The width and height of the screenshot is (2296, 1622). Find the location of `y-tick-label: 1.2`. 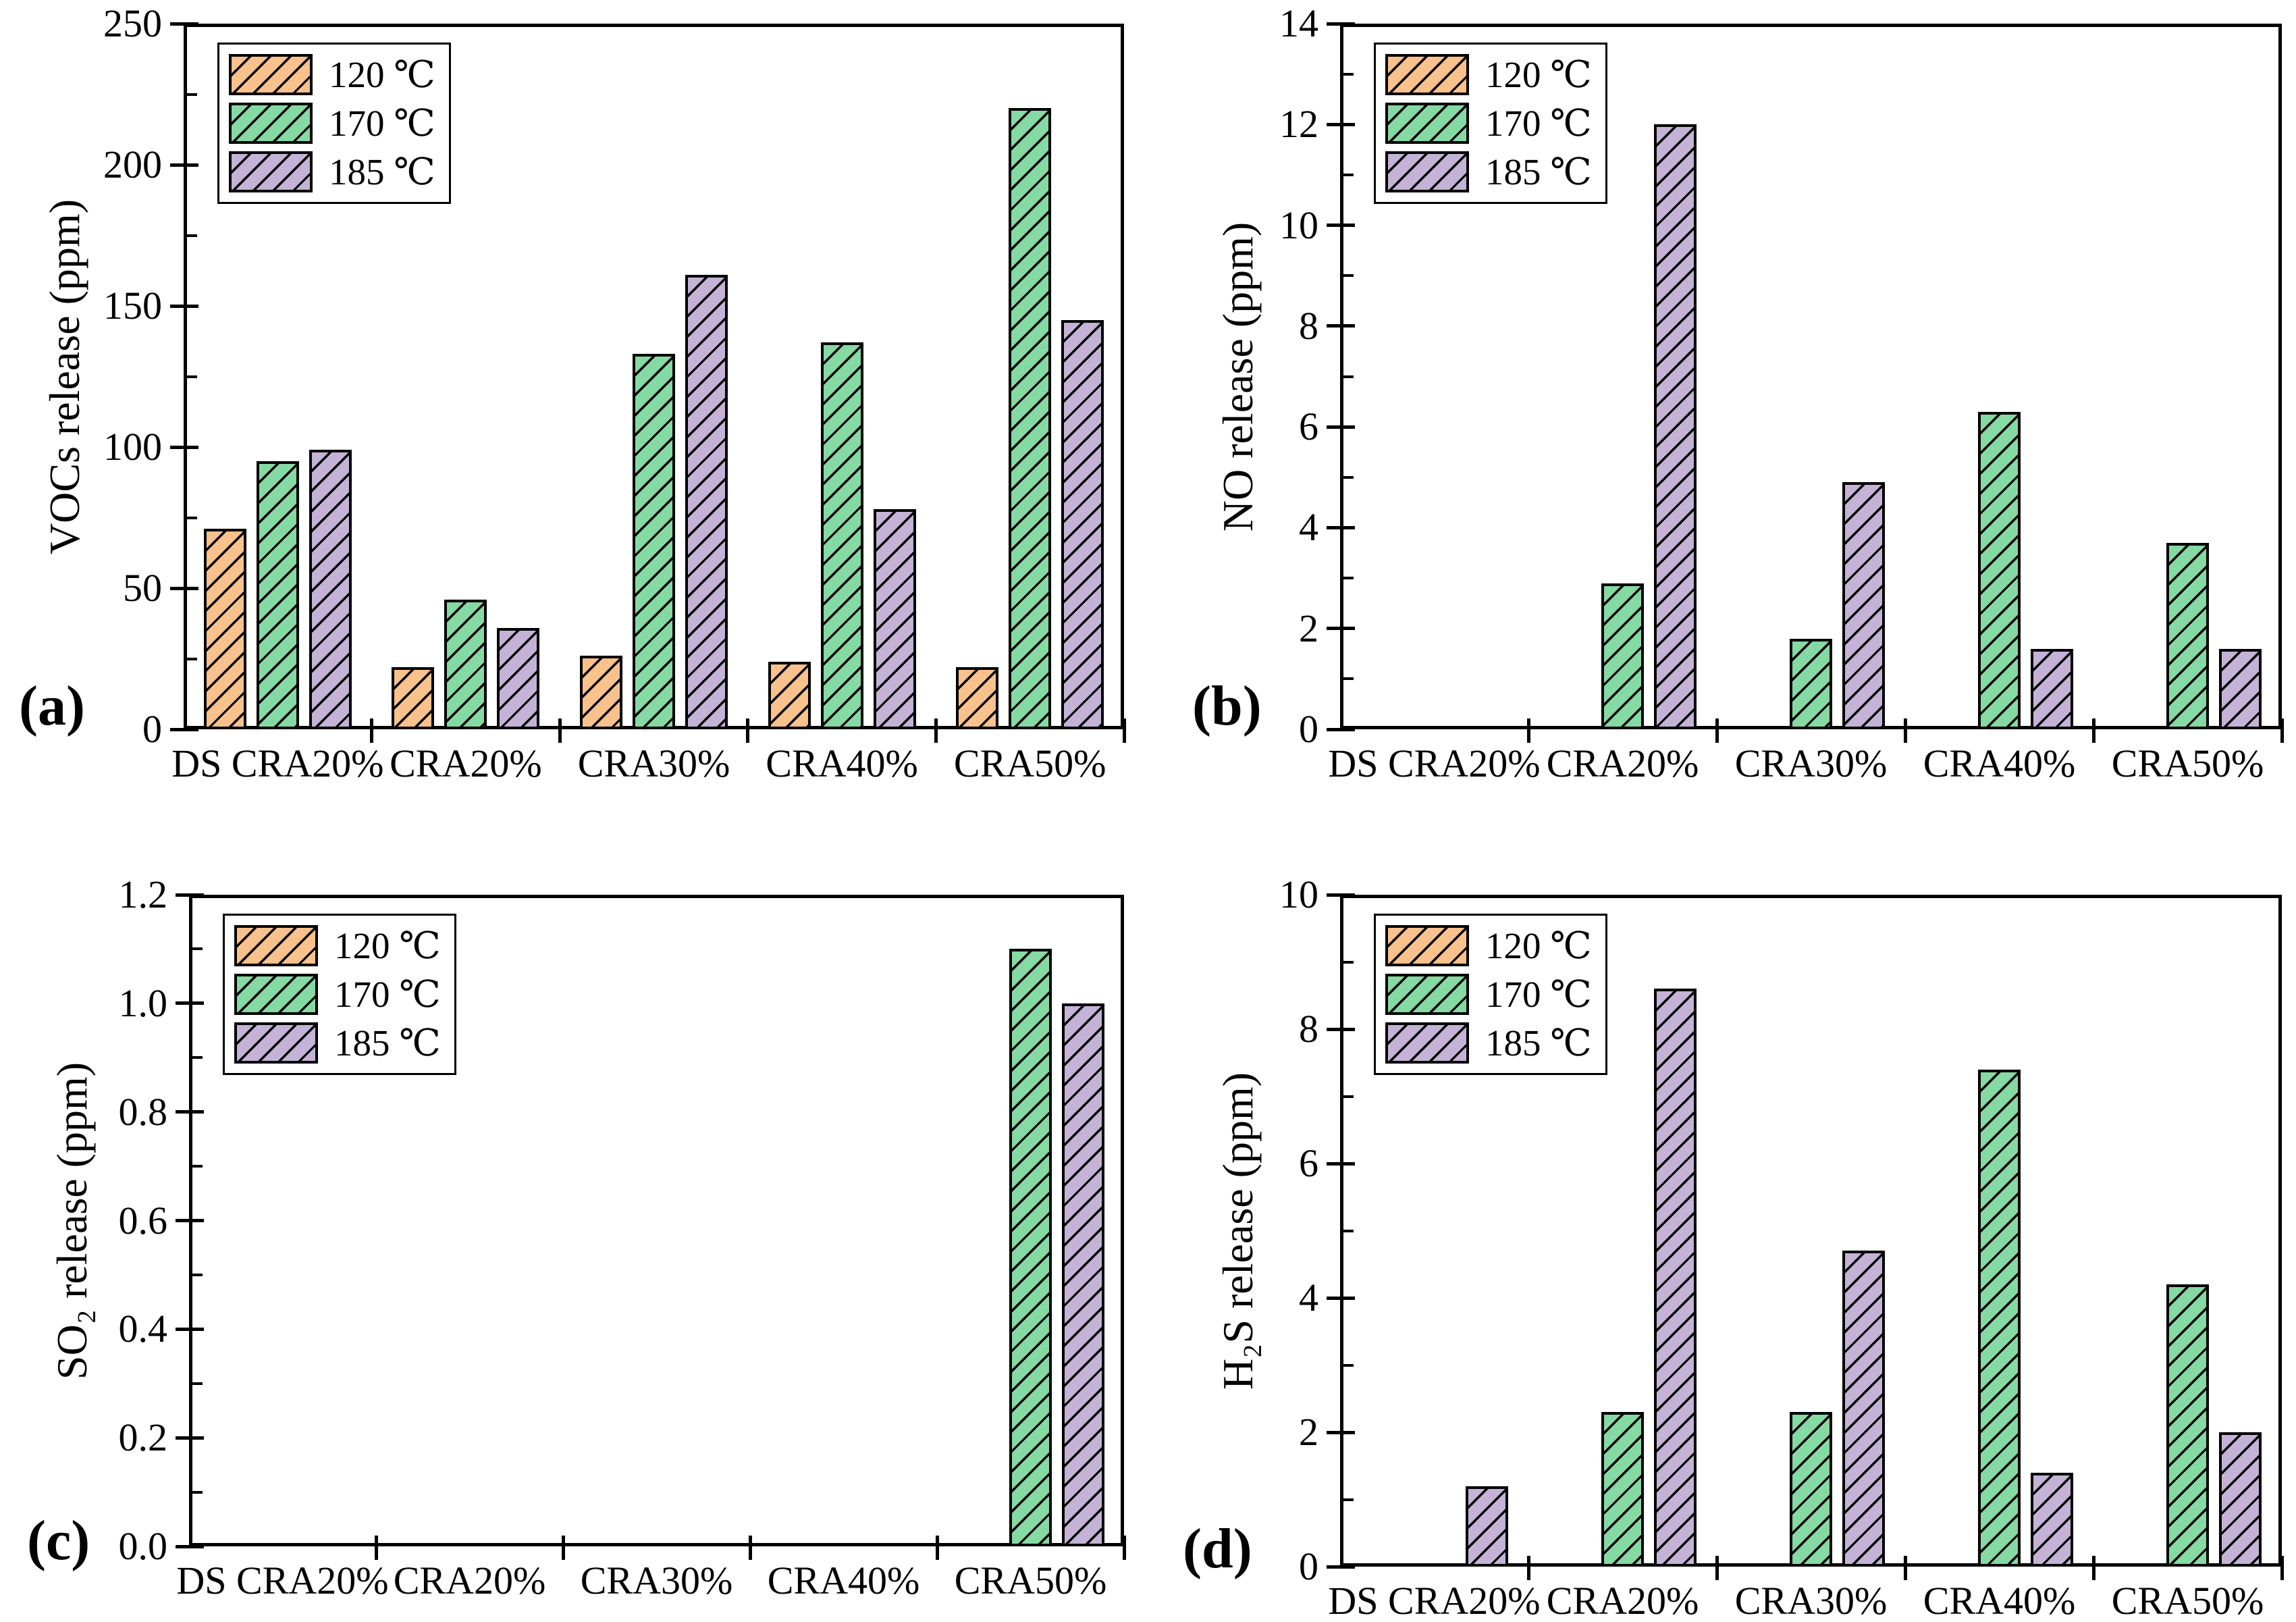

y-tick-label: 1.2 is located at coordinates (143, 894).